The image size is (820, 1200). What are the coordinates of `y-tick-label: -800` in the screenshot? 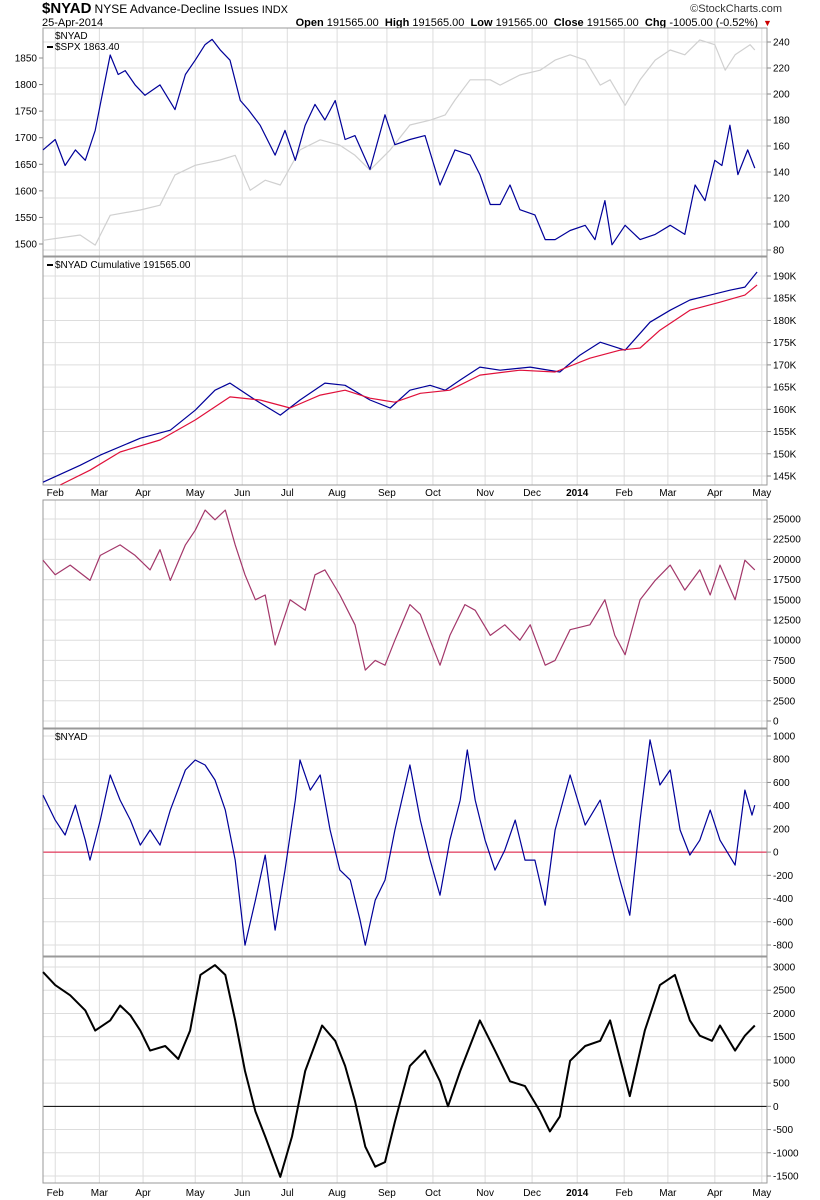 It's located at (783, 946).